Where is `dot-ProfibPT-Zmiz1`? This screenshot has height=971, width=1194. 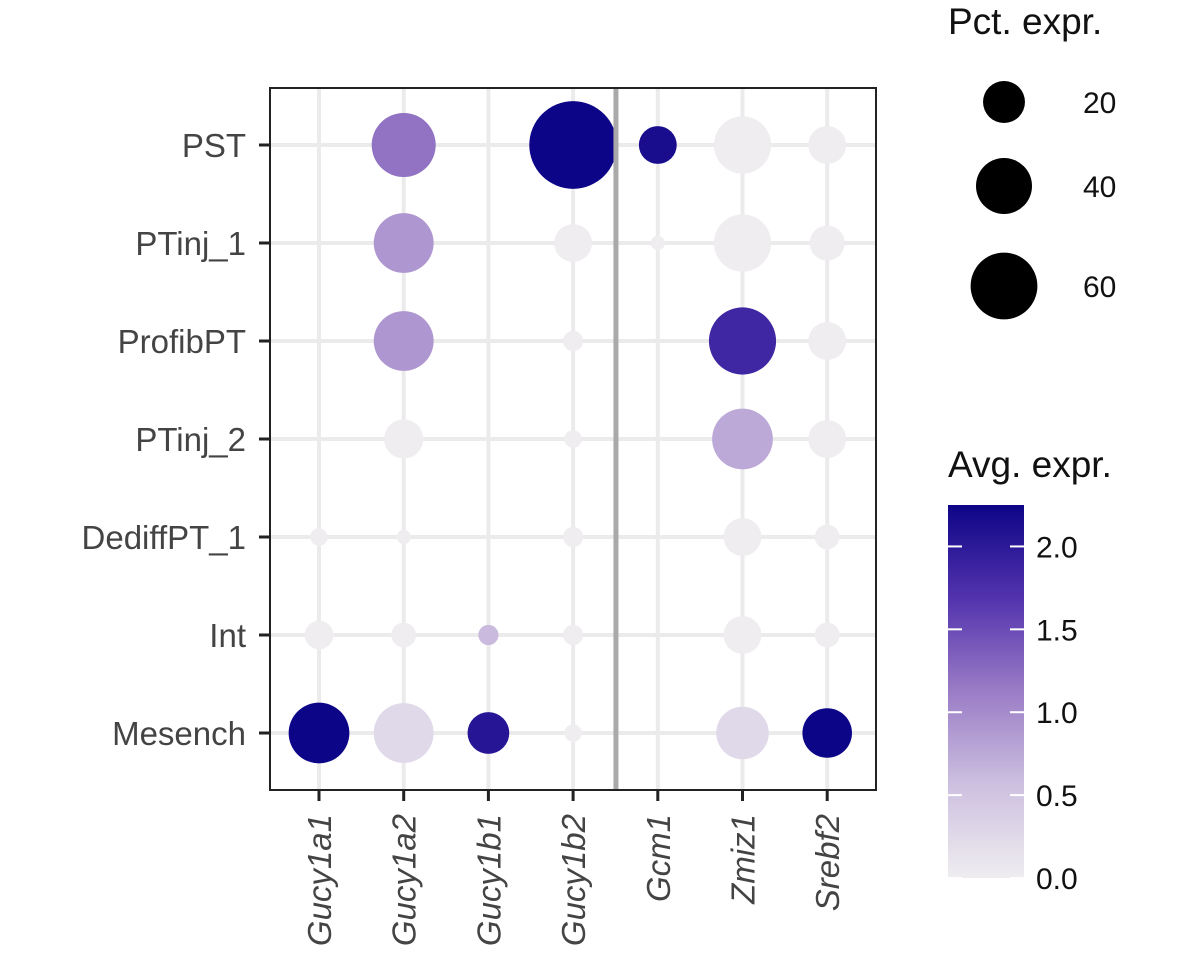 dot-ProfibPT-Zmiz1 is located at coordinates (742, 341).